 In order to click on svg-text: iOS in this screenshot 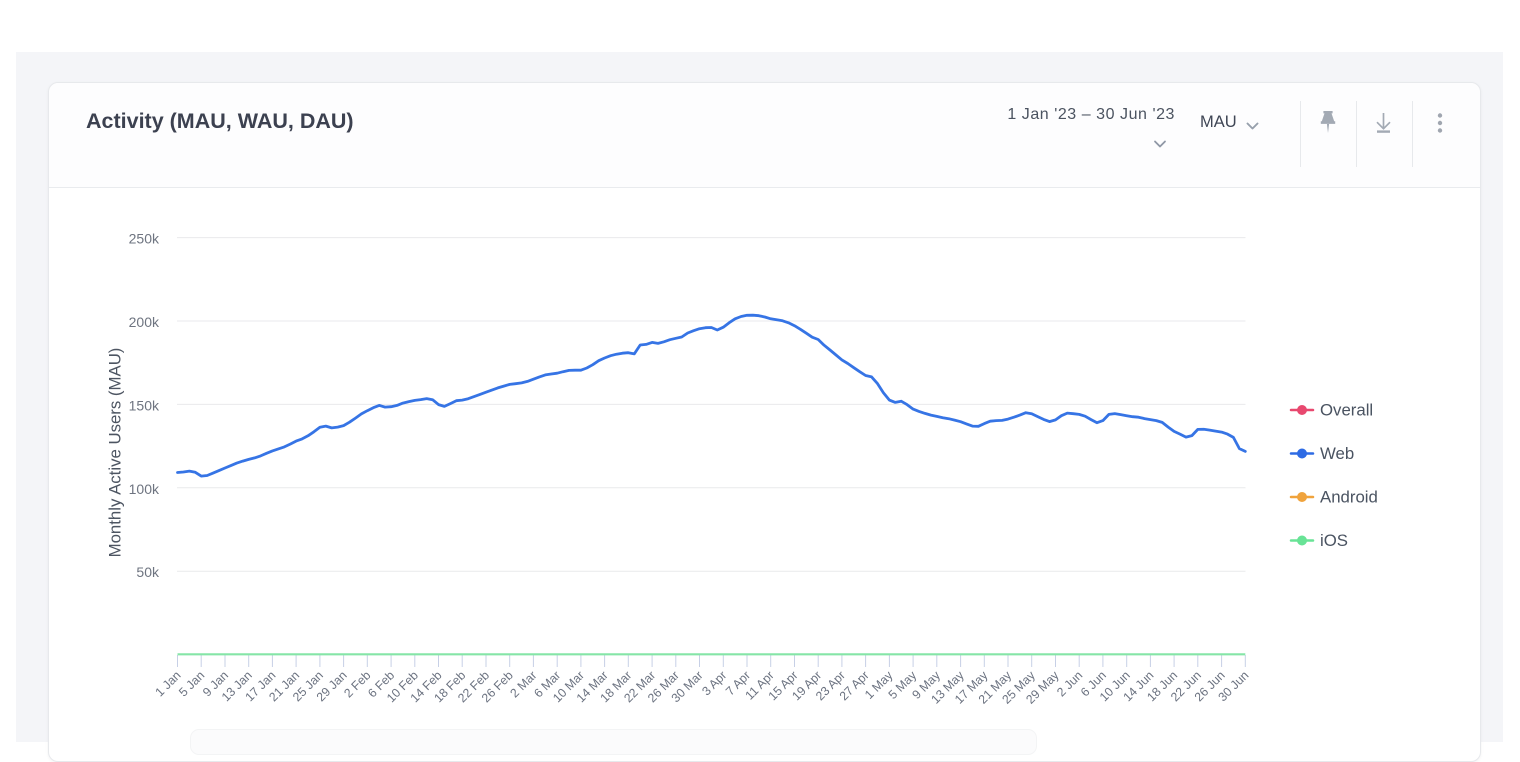, I will do `click(1334, 540)`.